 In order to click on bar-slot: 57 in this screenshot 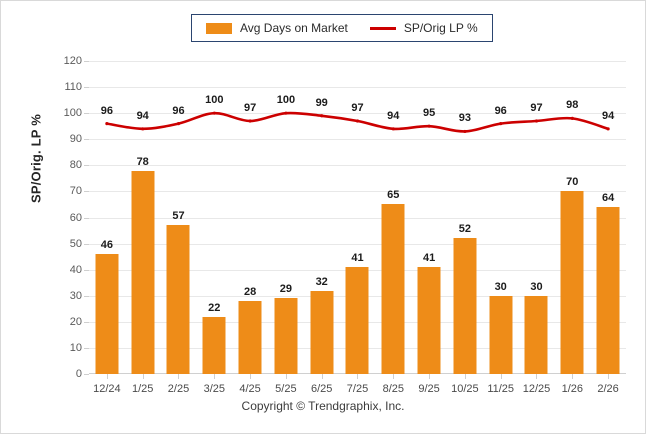, I will do `click(179, 217)`.